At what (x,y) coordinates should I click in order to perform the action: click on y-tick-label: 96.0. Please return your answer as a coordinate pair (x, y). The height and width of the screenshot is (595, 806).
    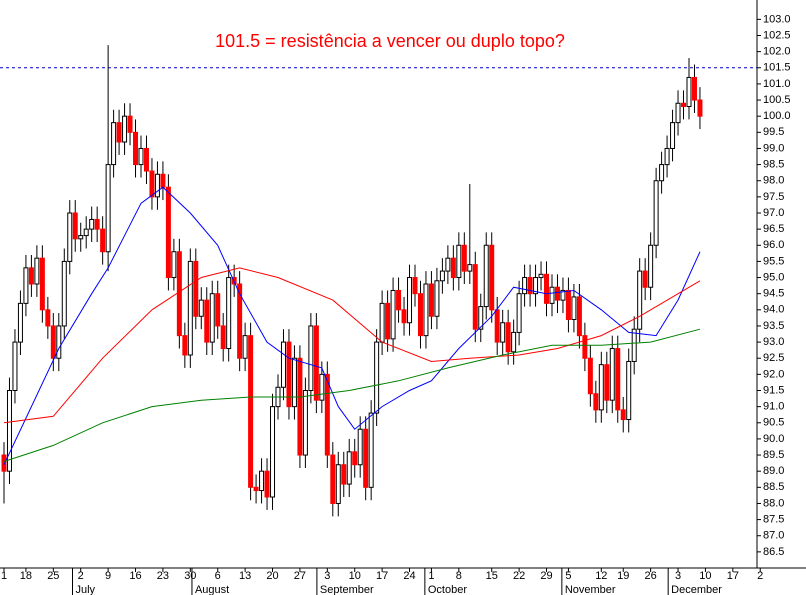
    Looking at the image, I should click on (773, 245).